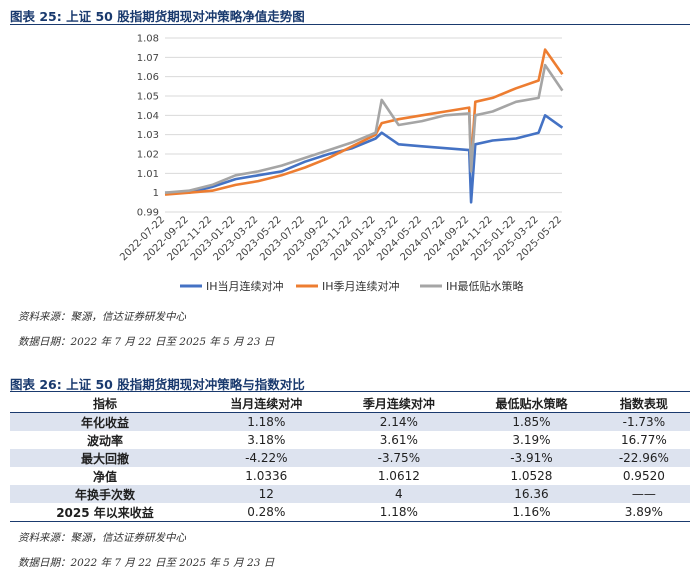 This screenshot has width=700, height=575. Describe the element at coordinates (350, 440) in the screenshot. I see `table-row: 波动率 3.18% 3.61% 3.19% 16.77%` at that location.